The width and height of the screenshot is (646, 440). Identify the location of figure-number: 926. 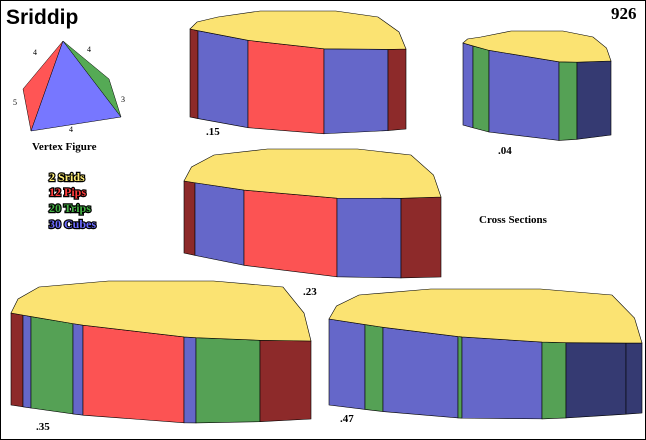
(624, 13).